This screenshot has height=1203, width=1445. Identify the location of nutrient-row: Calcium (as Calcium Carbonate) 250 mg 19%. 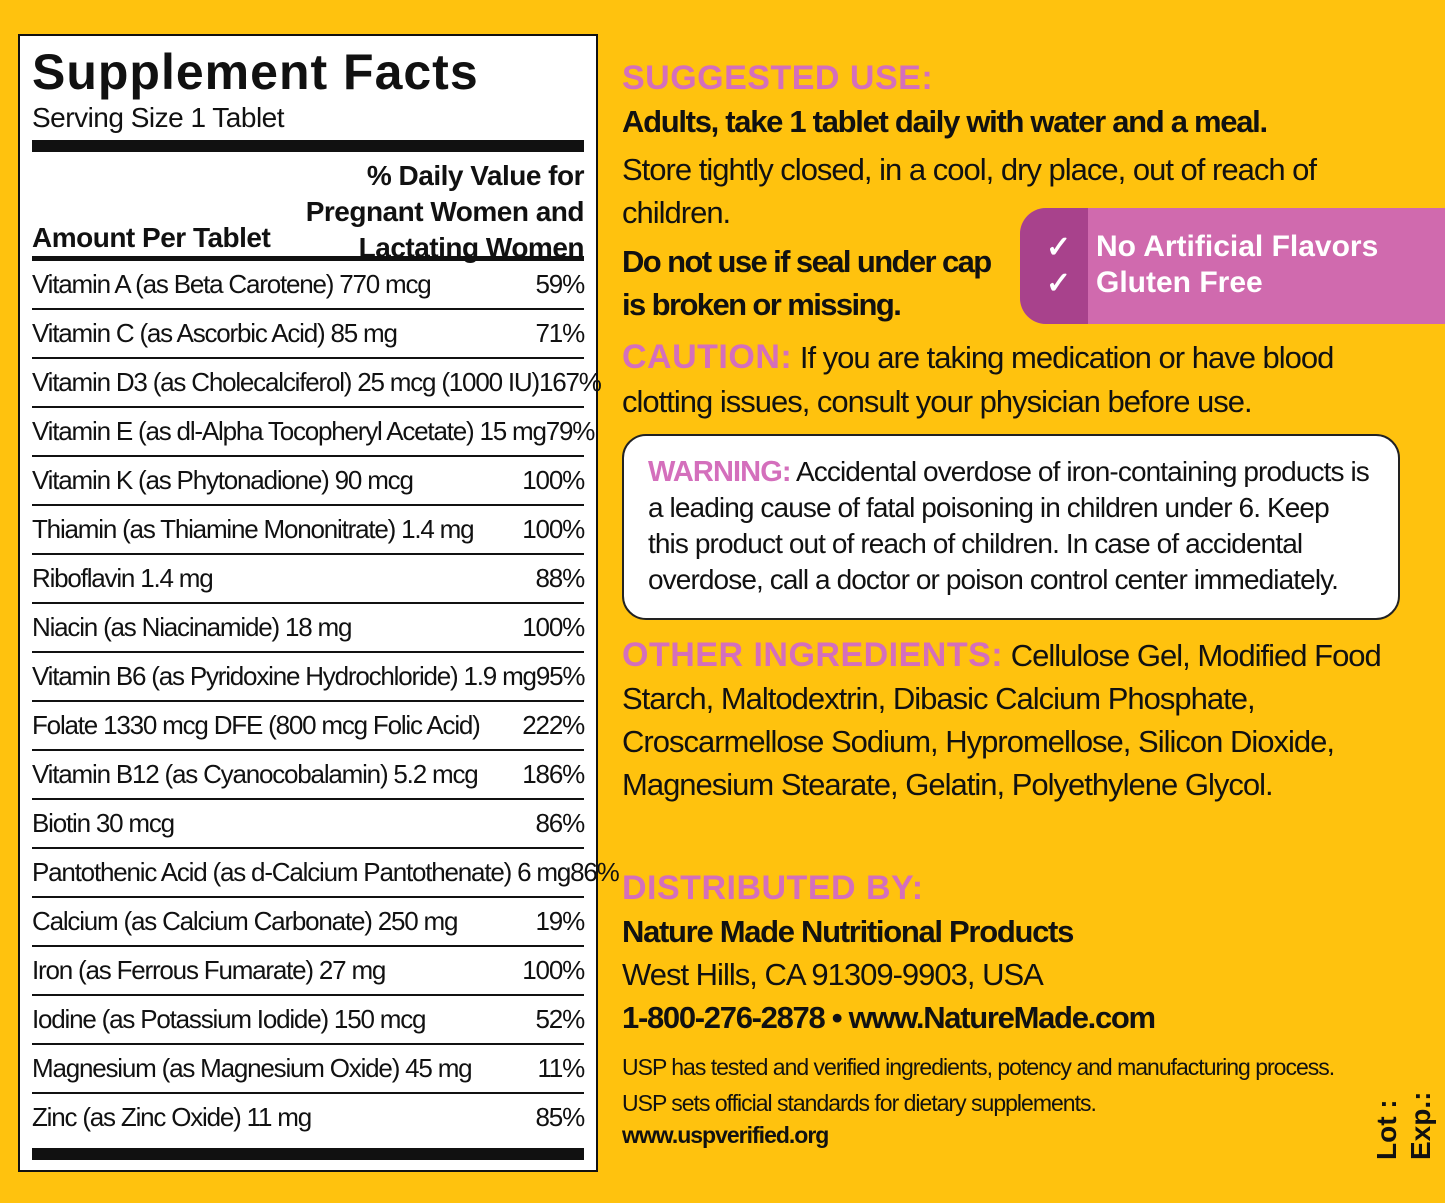
(309, 922).